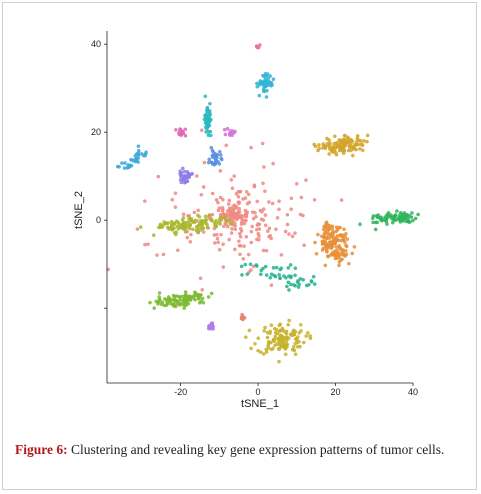  Describe the element at coordinates (260, 404) in the screenshot. I see `x-axis-label: tSNE_1` at that location.